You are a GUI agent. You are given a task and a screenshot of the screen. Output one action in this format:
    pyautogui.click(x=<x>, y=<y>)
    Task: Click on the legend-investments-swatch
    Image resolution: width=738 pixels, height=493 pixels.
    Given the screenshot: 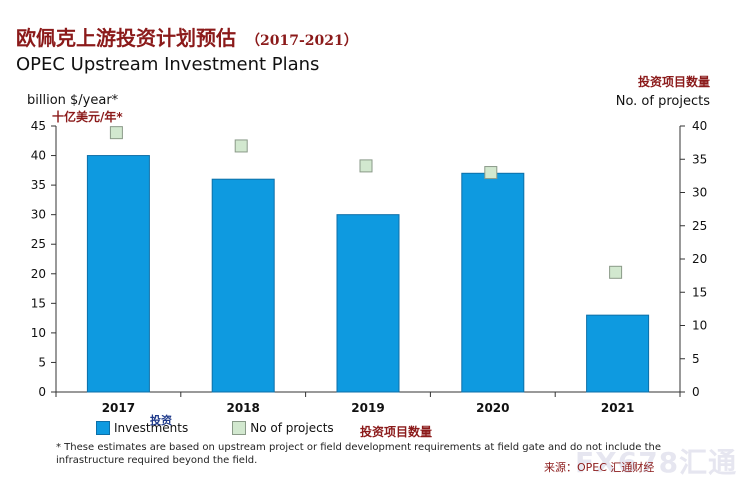 What is the action you would take?
    pyautogui.click(x=103, y=428)
    